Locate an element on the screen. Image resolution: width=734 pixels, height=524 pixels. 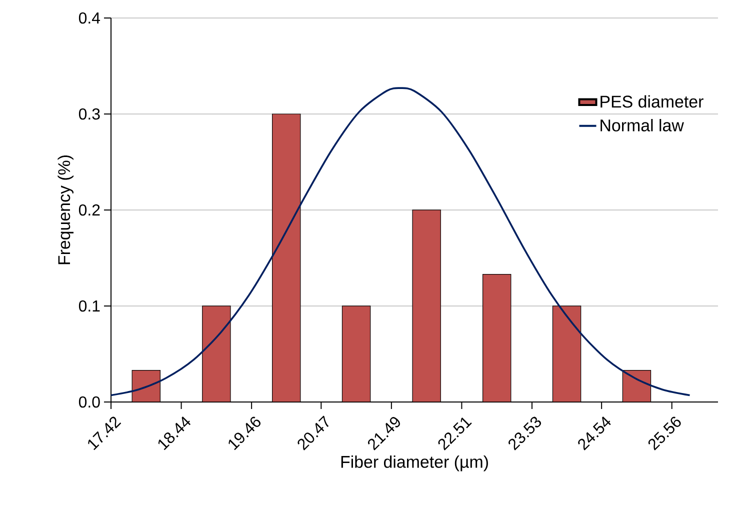
y-axis-title: Frequency (%) is located at coordinates (66, 210).